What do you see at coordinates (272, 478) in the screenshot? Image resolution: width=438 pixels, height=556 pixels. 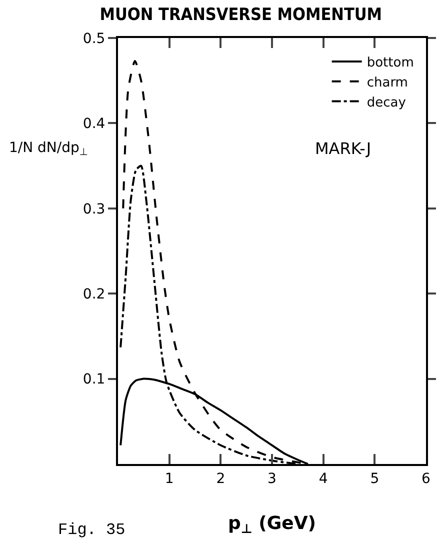 I see `x-tick-label: 3` at bounding box center [272, 478].